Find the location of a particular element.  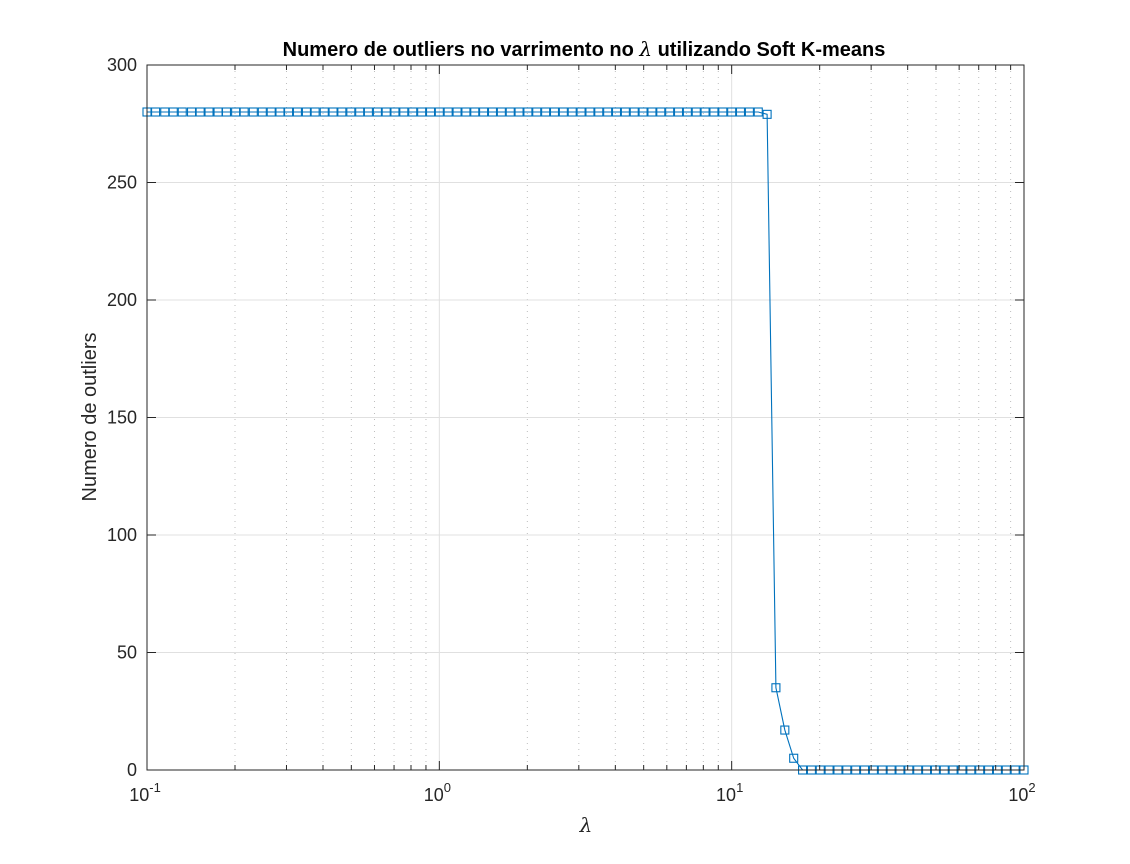

x-tick-label: 10² is located at coordinates (1021, 792).